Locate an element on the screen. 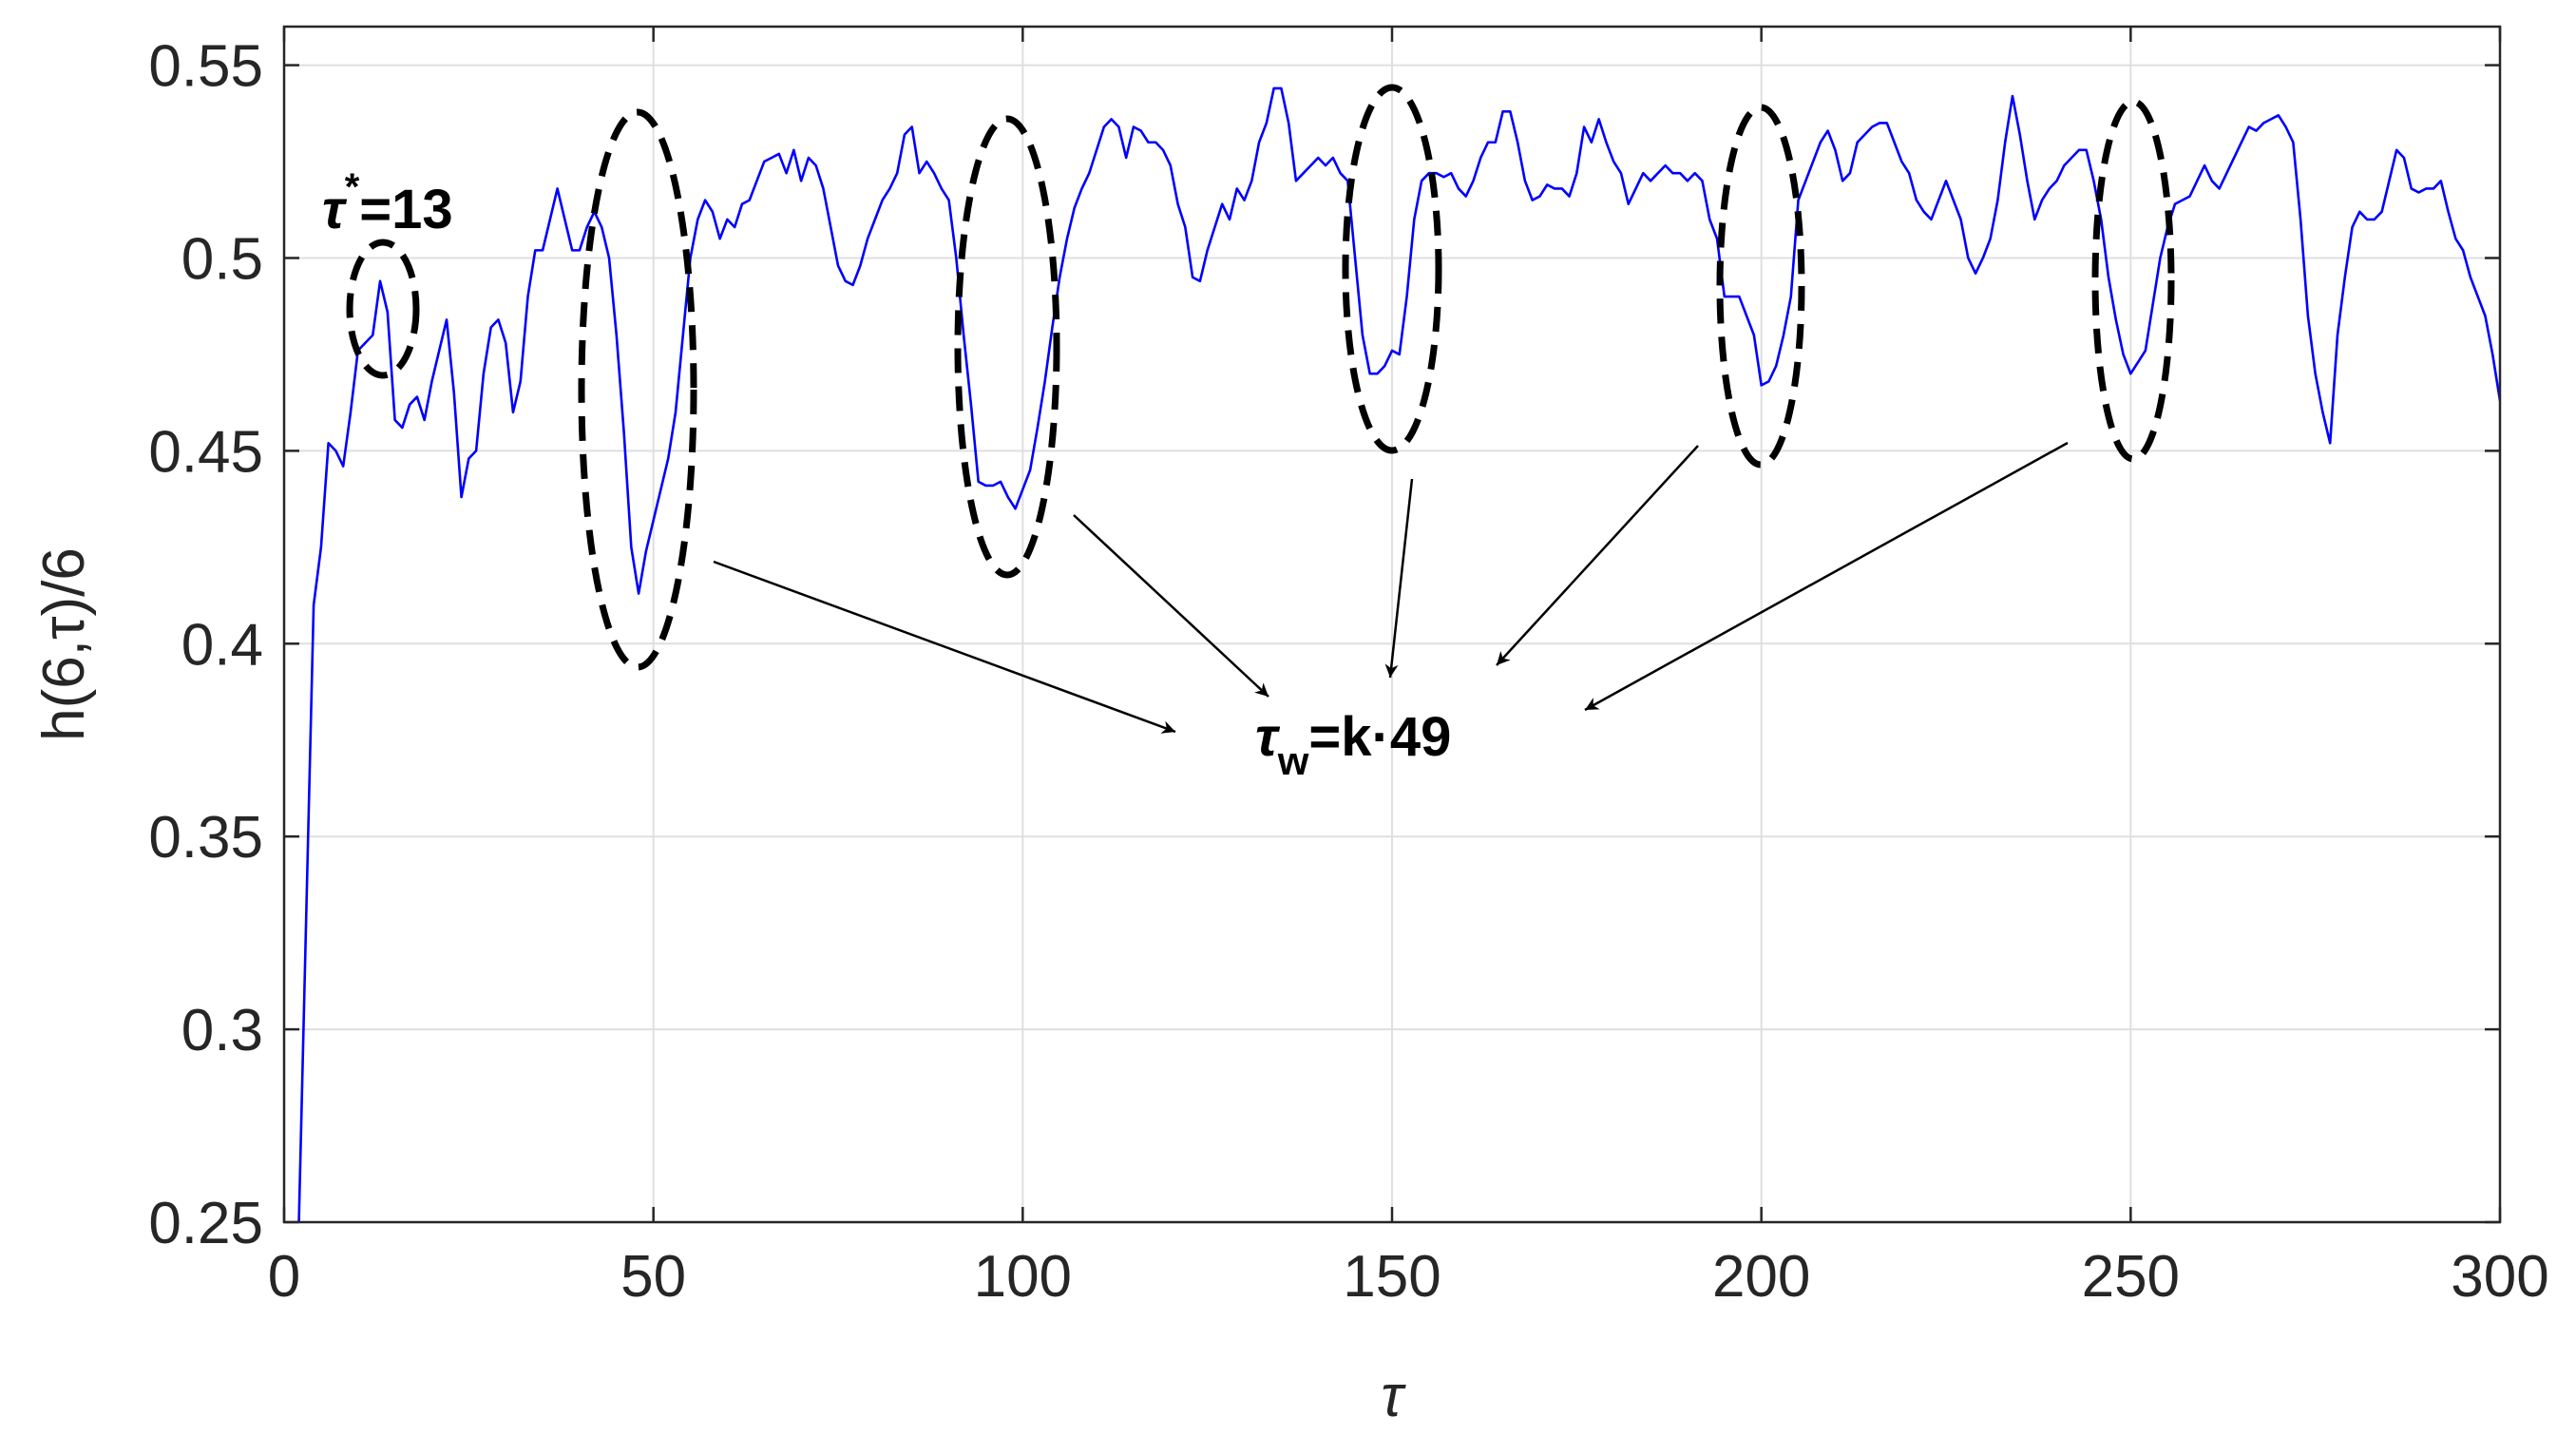  y-tick-label: 0.45 is located at coordinates (205, 452).